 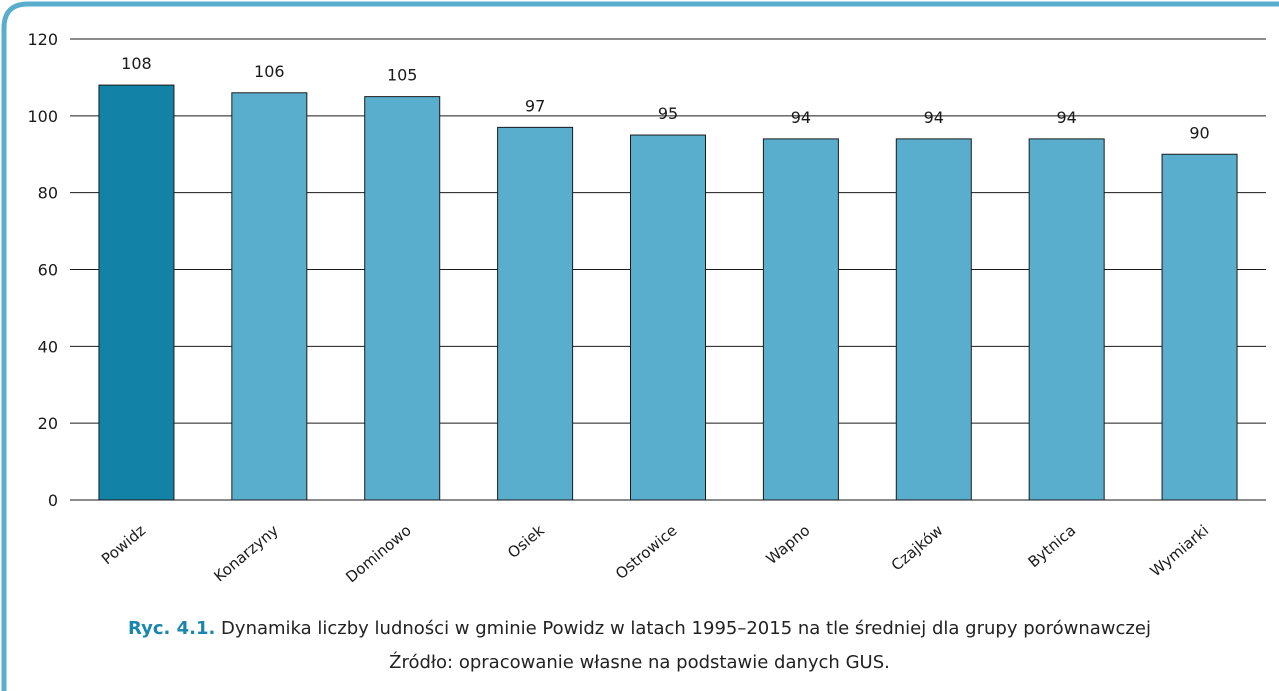 I want to click on y-tick-label: 0, so click(x=53, y=500).